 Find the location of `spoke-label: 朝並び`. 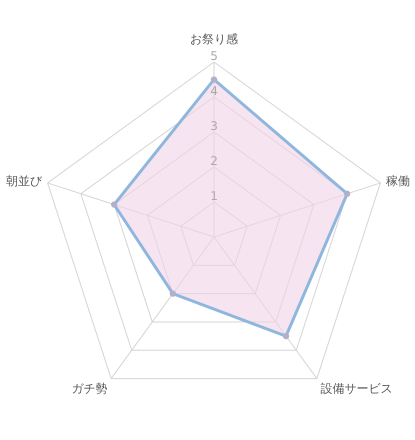

spoke-label: 朝並び is located at coordinates (24, 181).